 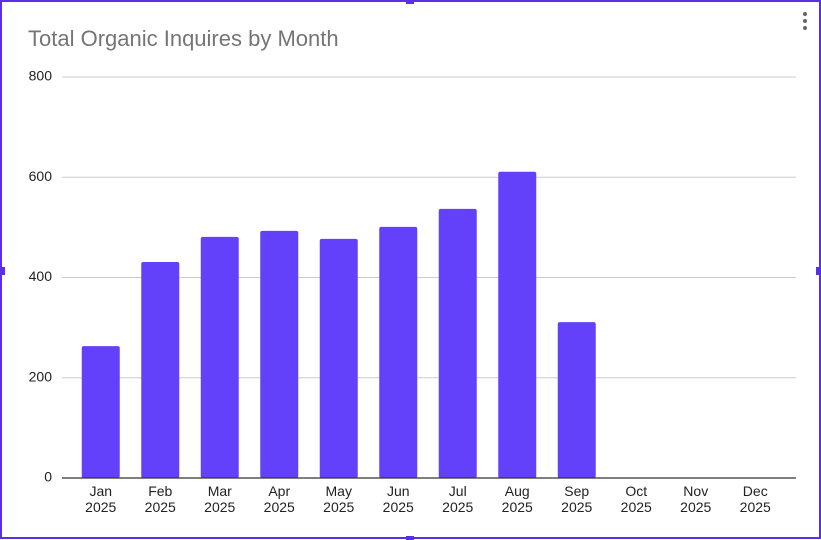 I want to click on x-tick-label-line: Feb, so click(x=160, y=491).